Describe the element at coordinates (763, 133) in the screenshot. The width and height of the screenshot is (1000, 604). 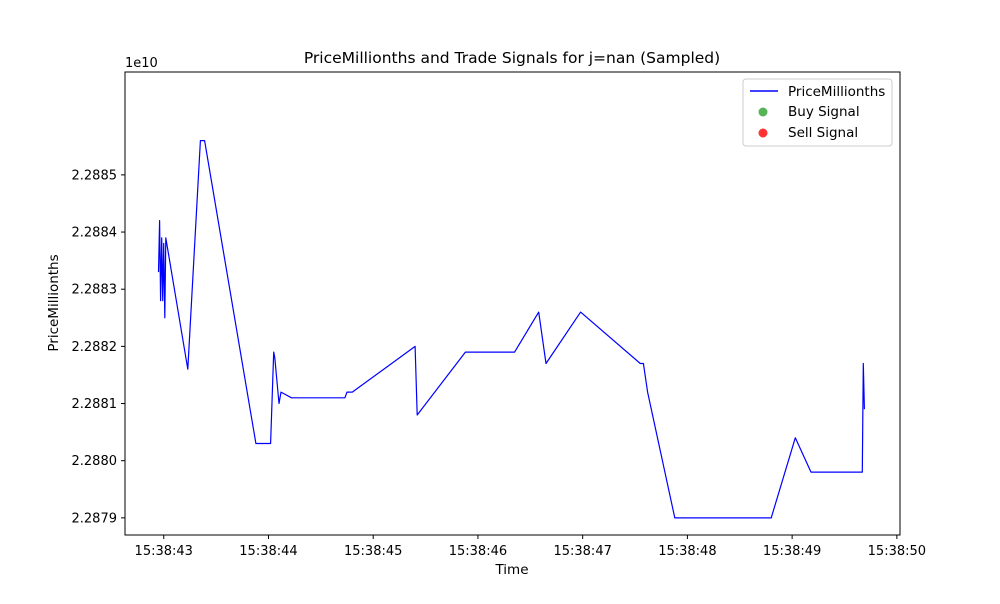
I see `legend-sell-marker` at that location.